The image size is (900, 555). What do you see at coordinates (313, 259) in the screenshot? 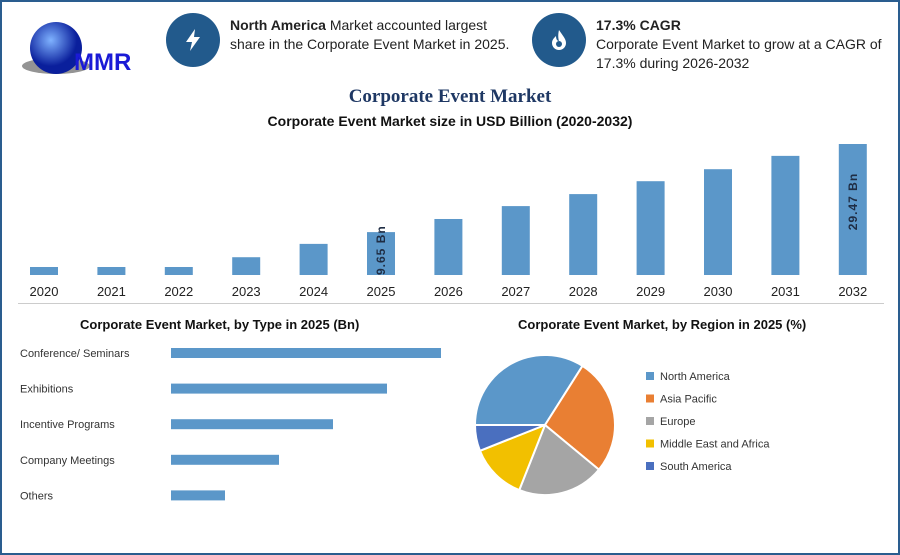
I see `bar-2024` at bounding box center [313, 259].